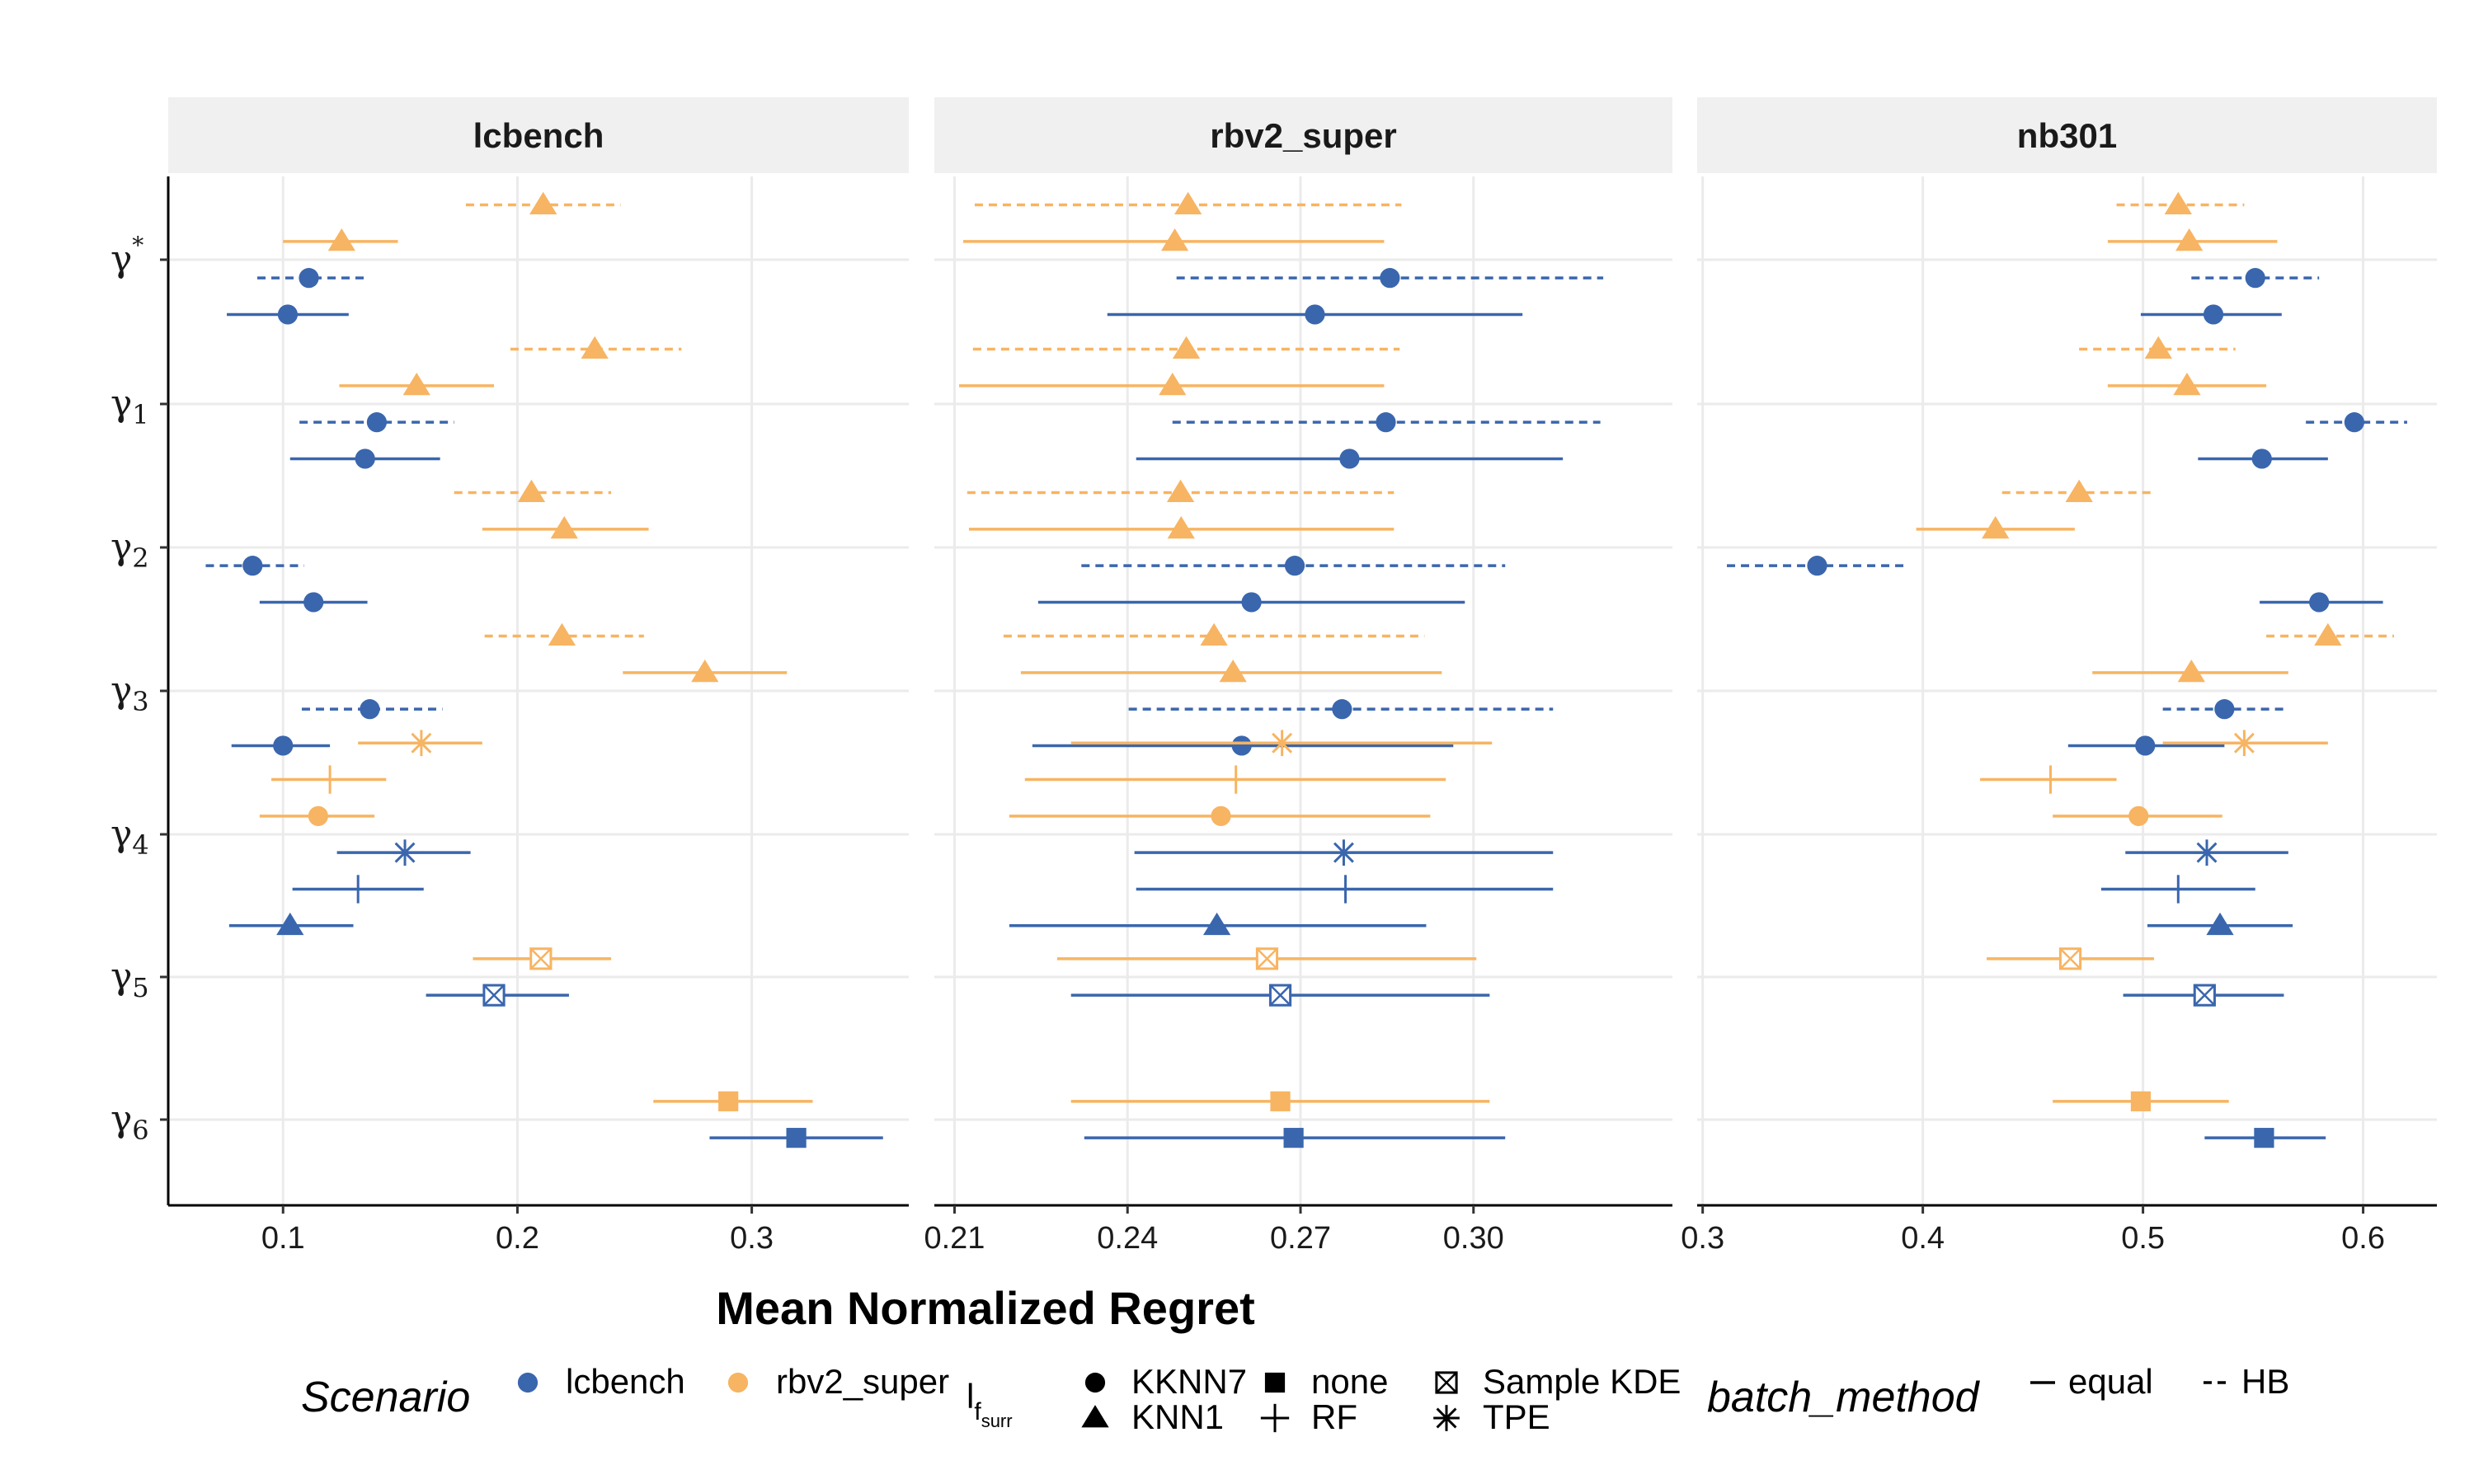  What do you see at coordinates (1582, 1381) in the screenshot?
I see `legend-label: Sample KDE` at bounding box center [1582, 1381].